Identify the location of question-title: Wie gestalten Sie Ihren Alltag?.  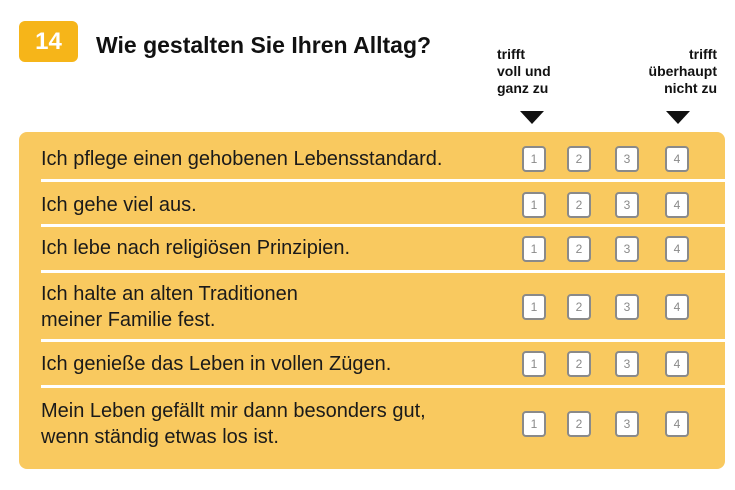
(264, 45).